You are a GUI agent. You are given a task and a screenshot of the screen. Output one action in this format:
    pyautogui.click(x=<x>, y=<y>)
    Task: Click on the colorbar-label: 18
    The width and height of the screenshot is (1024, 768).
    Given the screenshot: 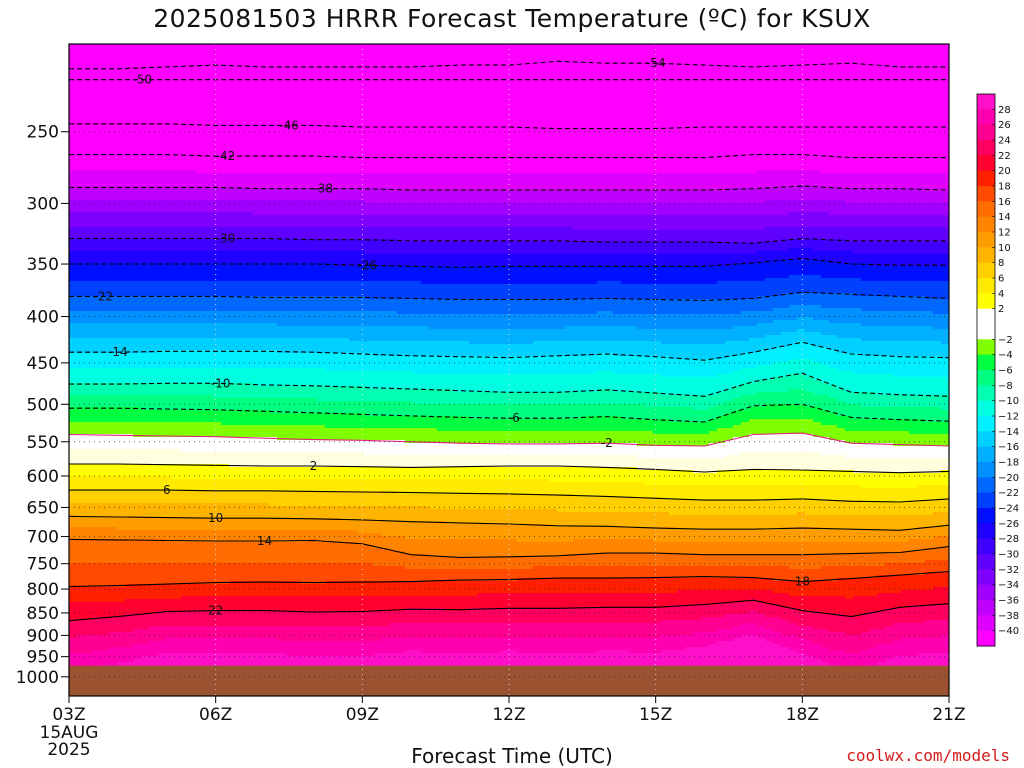 What is the action you would take?
    pyautogui.click(x=1004, y=187)
    